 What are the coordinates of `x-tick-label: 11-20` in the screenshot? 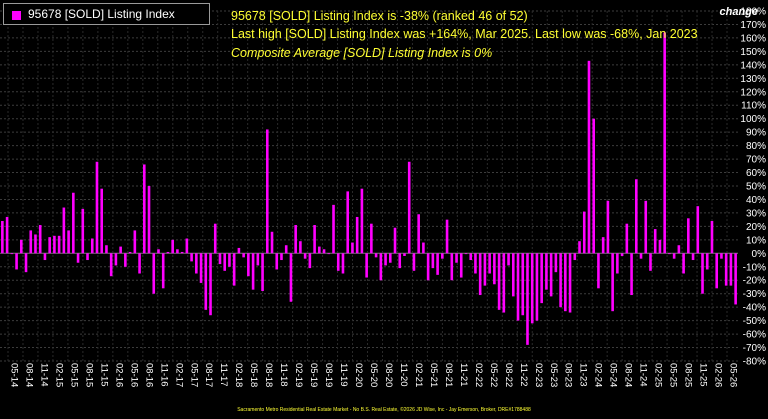 It's located at (403, 375).